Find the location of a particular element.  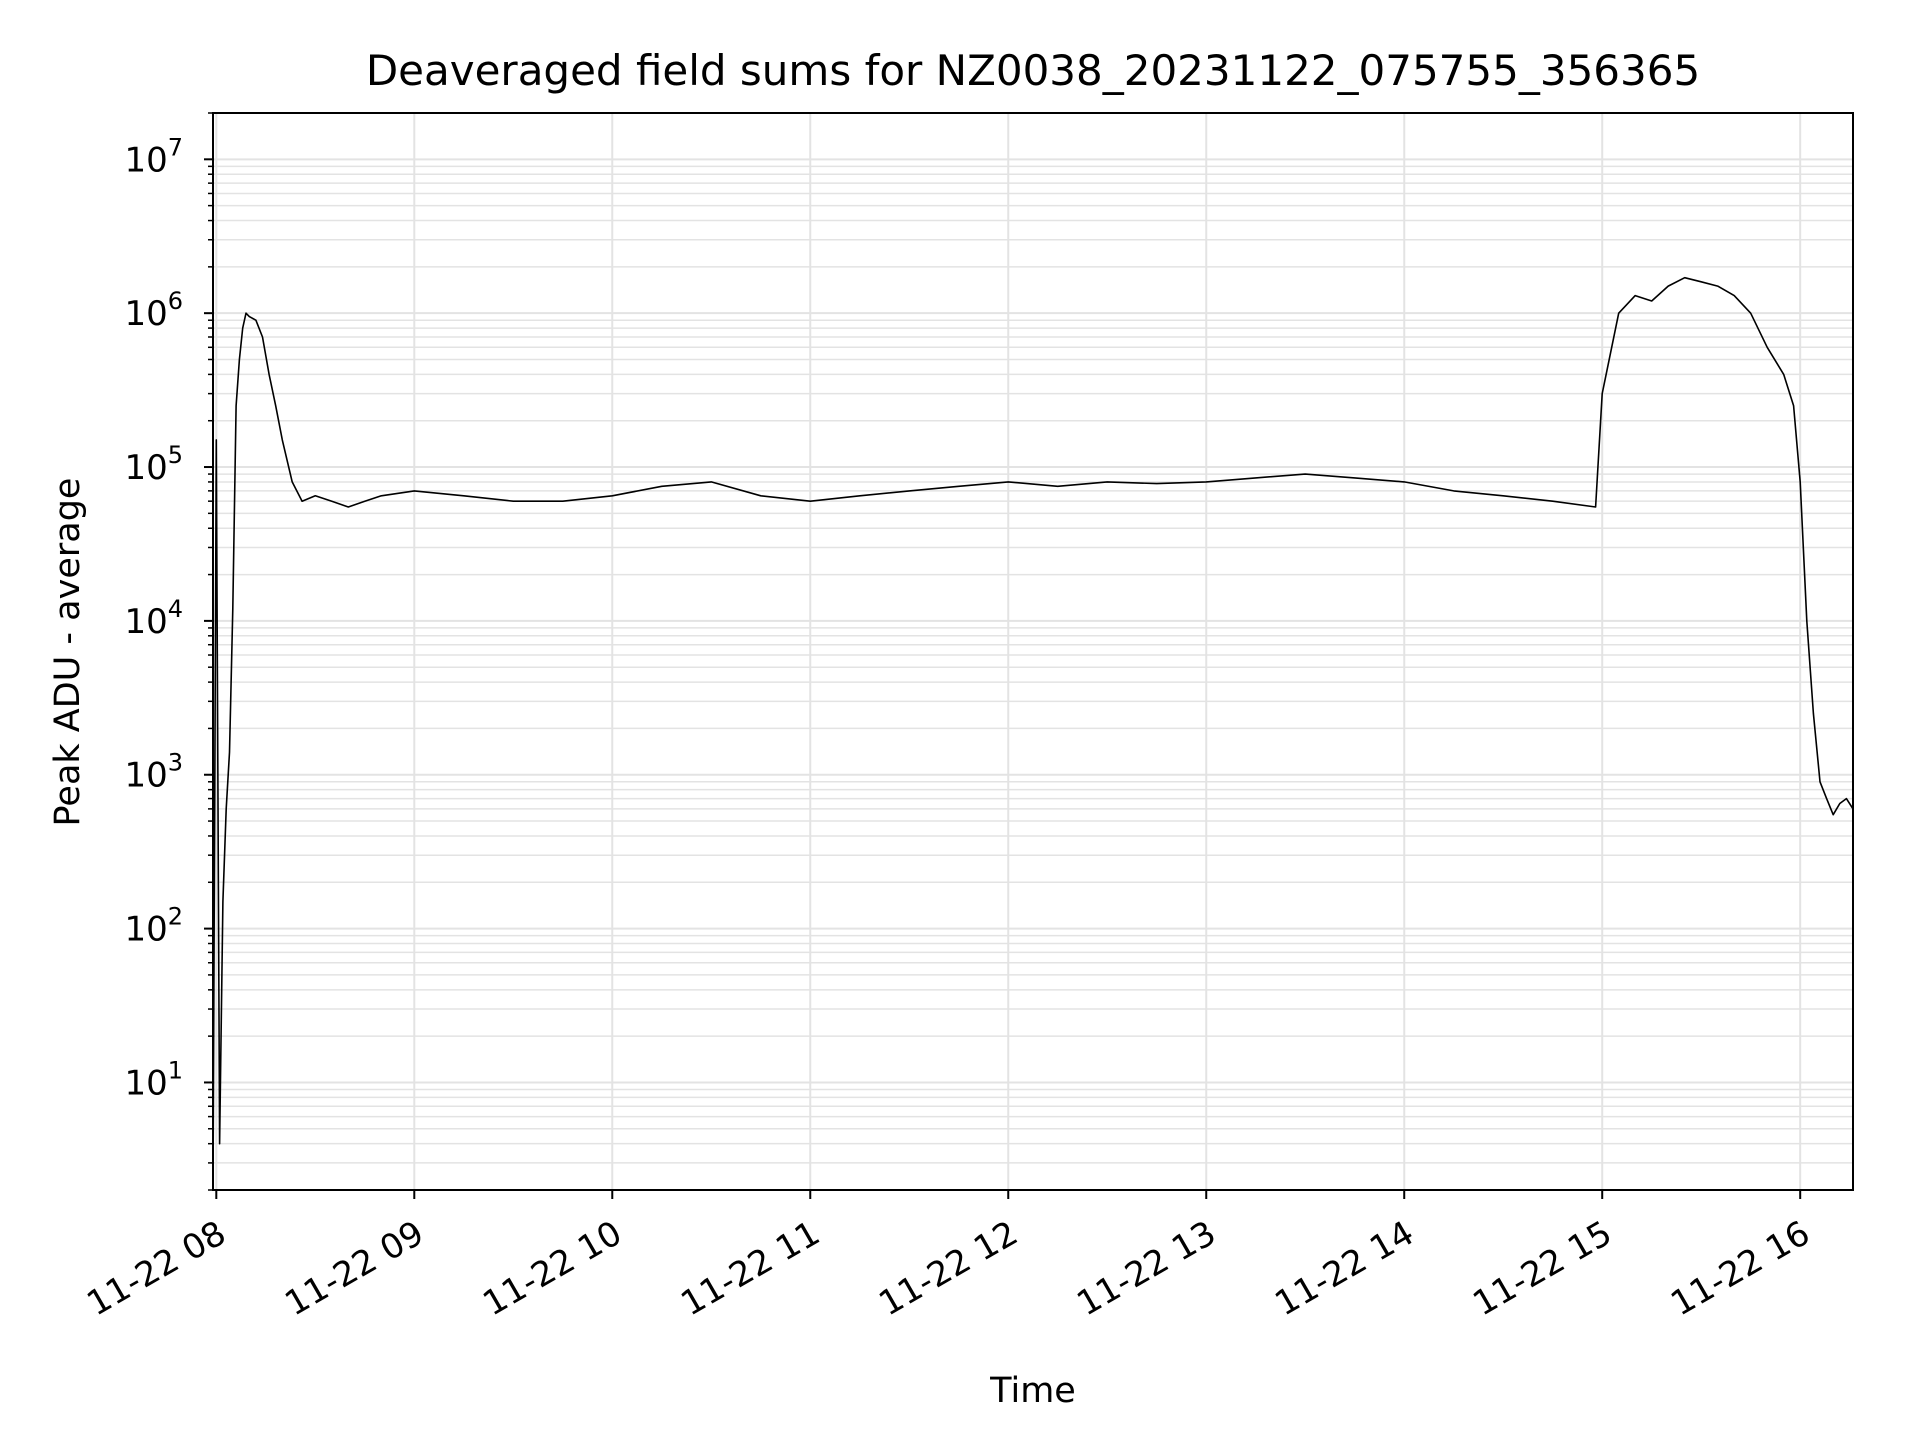

y-tick-label: 10⁴ is located at coordinates (153, 618).